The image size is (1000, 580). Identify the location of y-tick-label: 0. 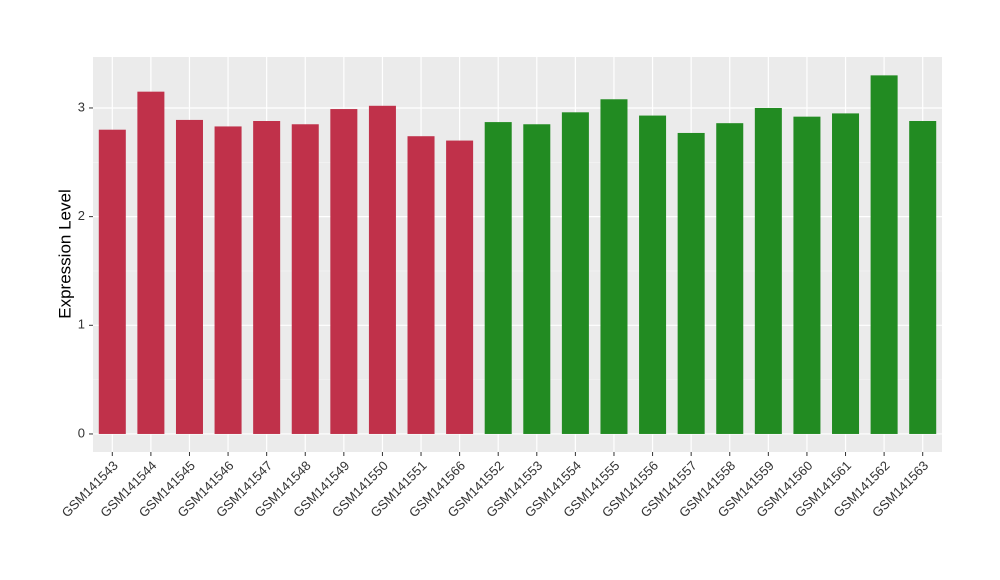
(81, 432).